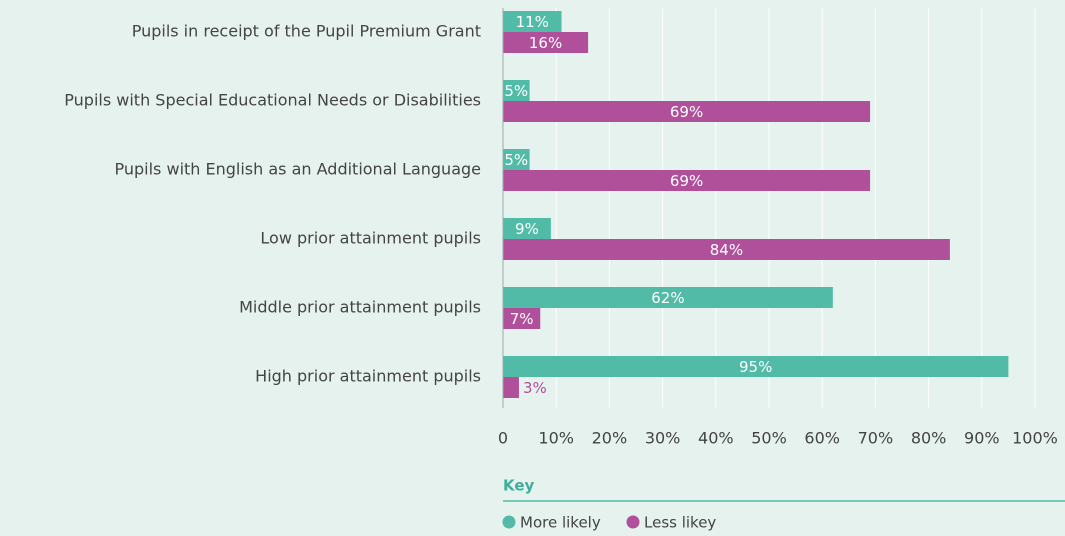 This screenshot has height=536, width=1065. I want to click on x-tick-label: 90%, so click(982, 438).